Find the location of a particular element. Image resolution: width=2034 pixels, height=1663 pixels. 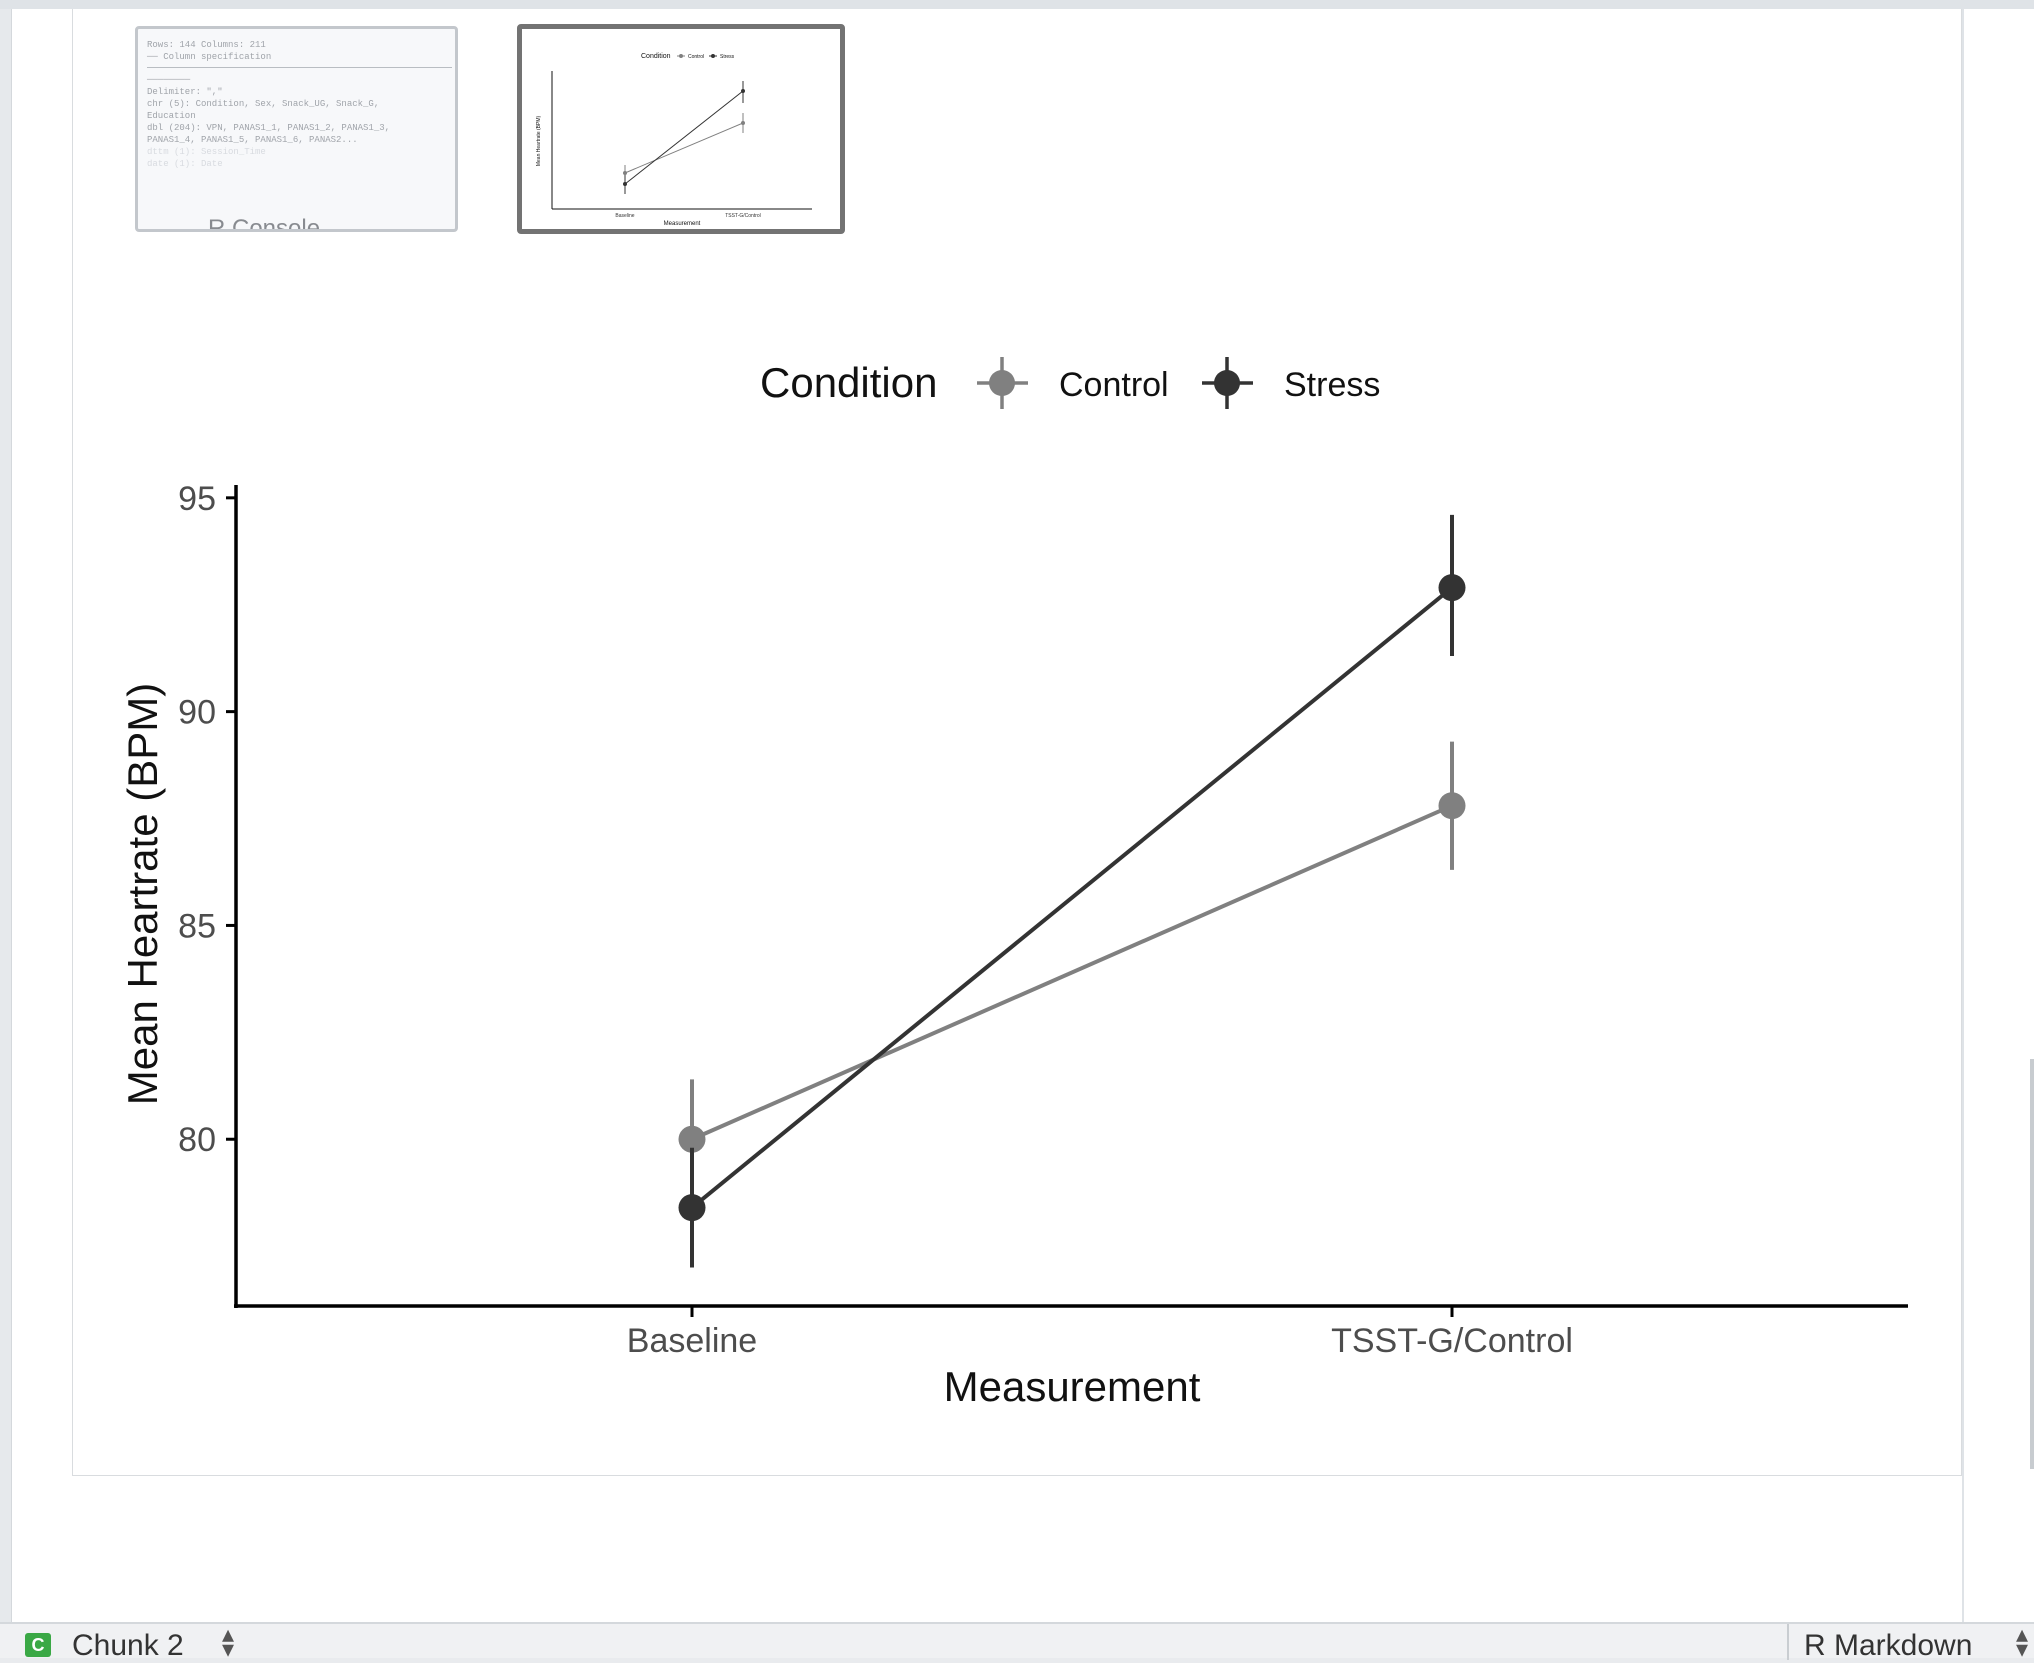

scrollbar-track is located at coordinates (1998, 820).